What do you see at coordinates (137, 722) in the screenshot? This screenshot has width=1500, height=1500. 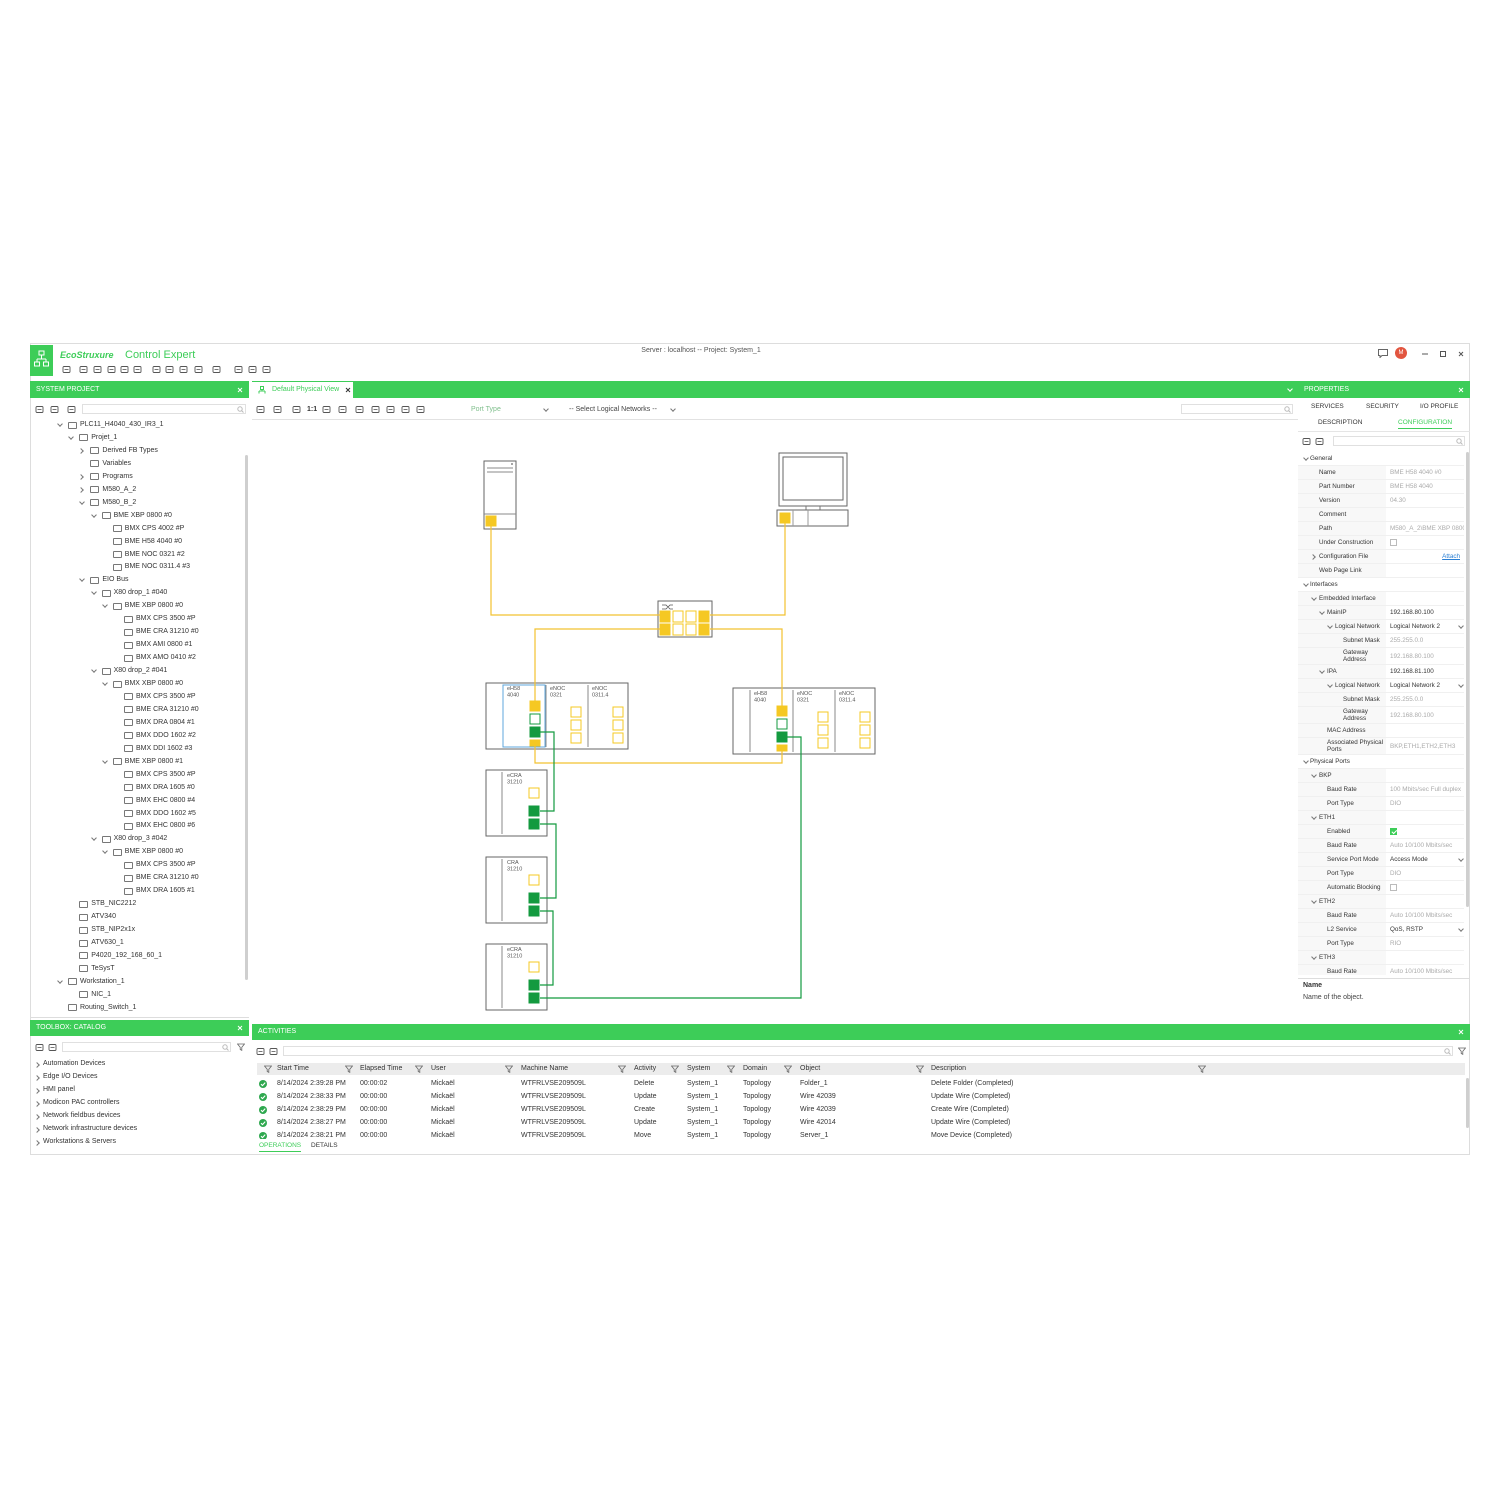 I see `tree-item: BMX DRA 0804 #1` at bounding box center [137, 722].